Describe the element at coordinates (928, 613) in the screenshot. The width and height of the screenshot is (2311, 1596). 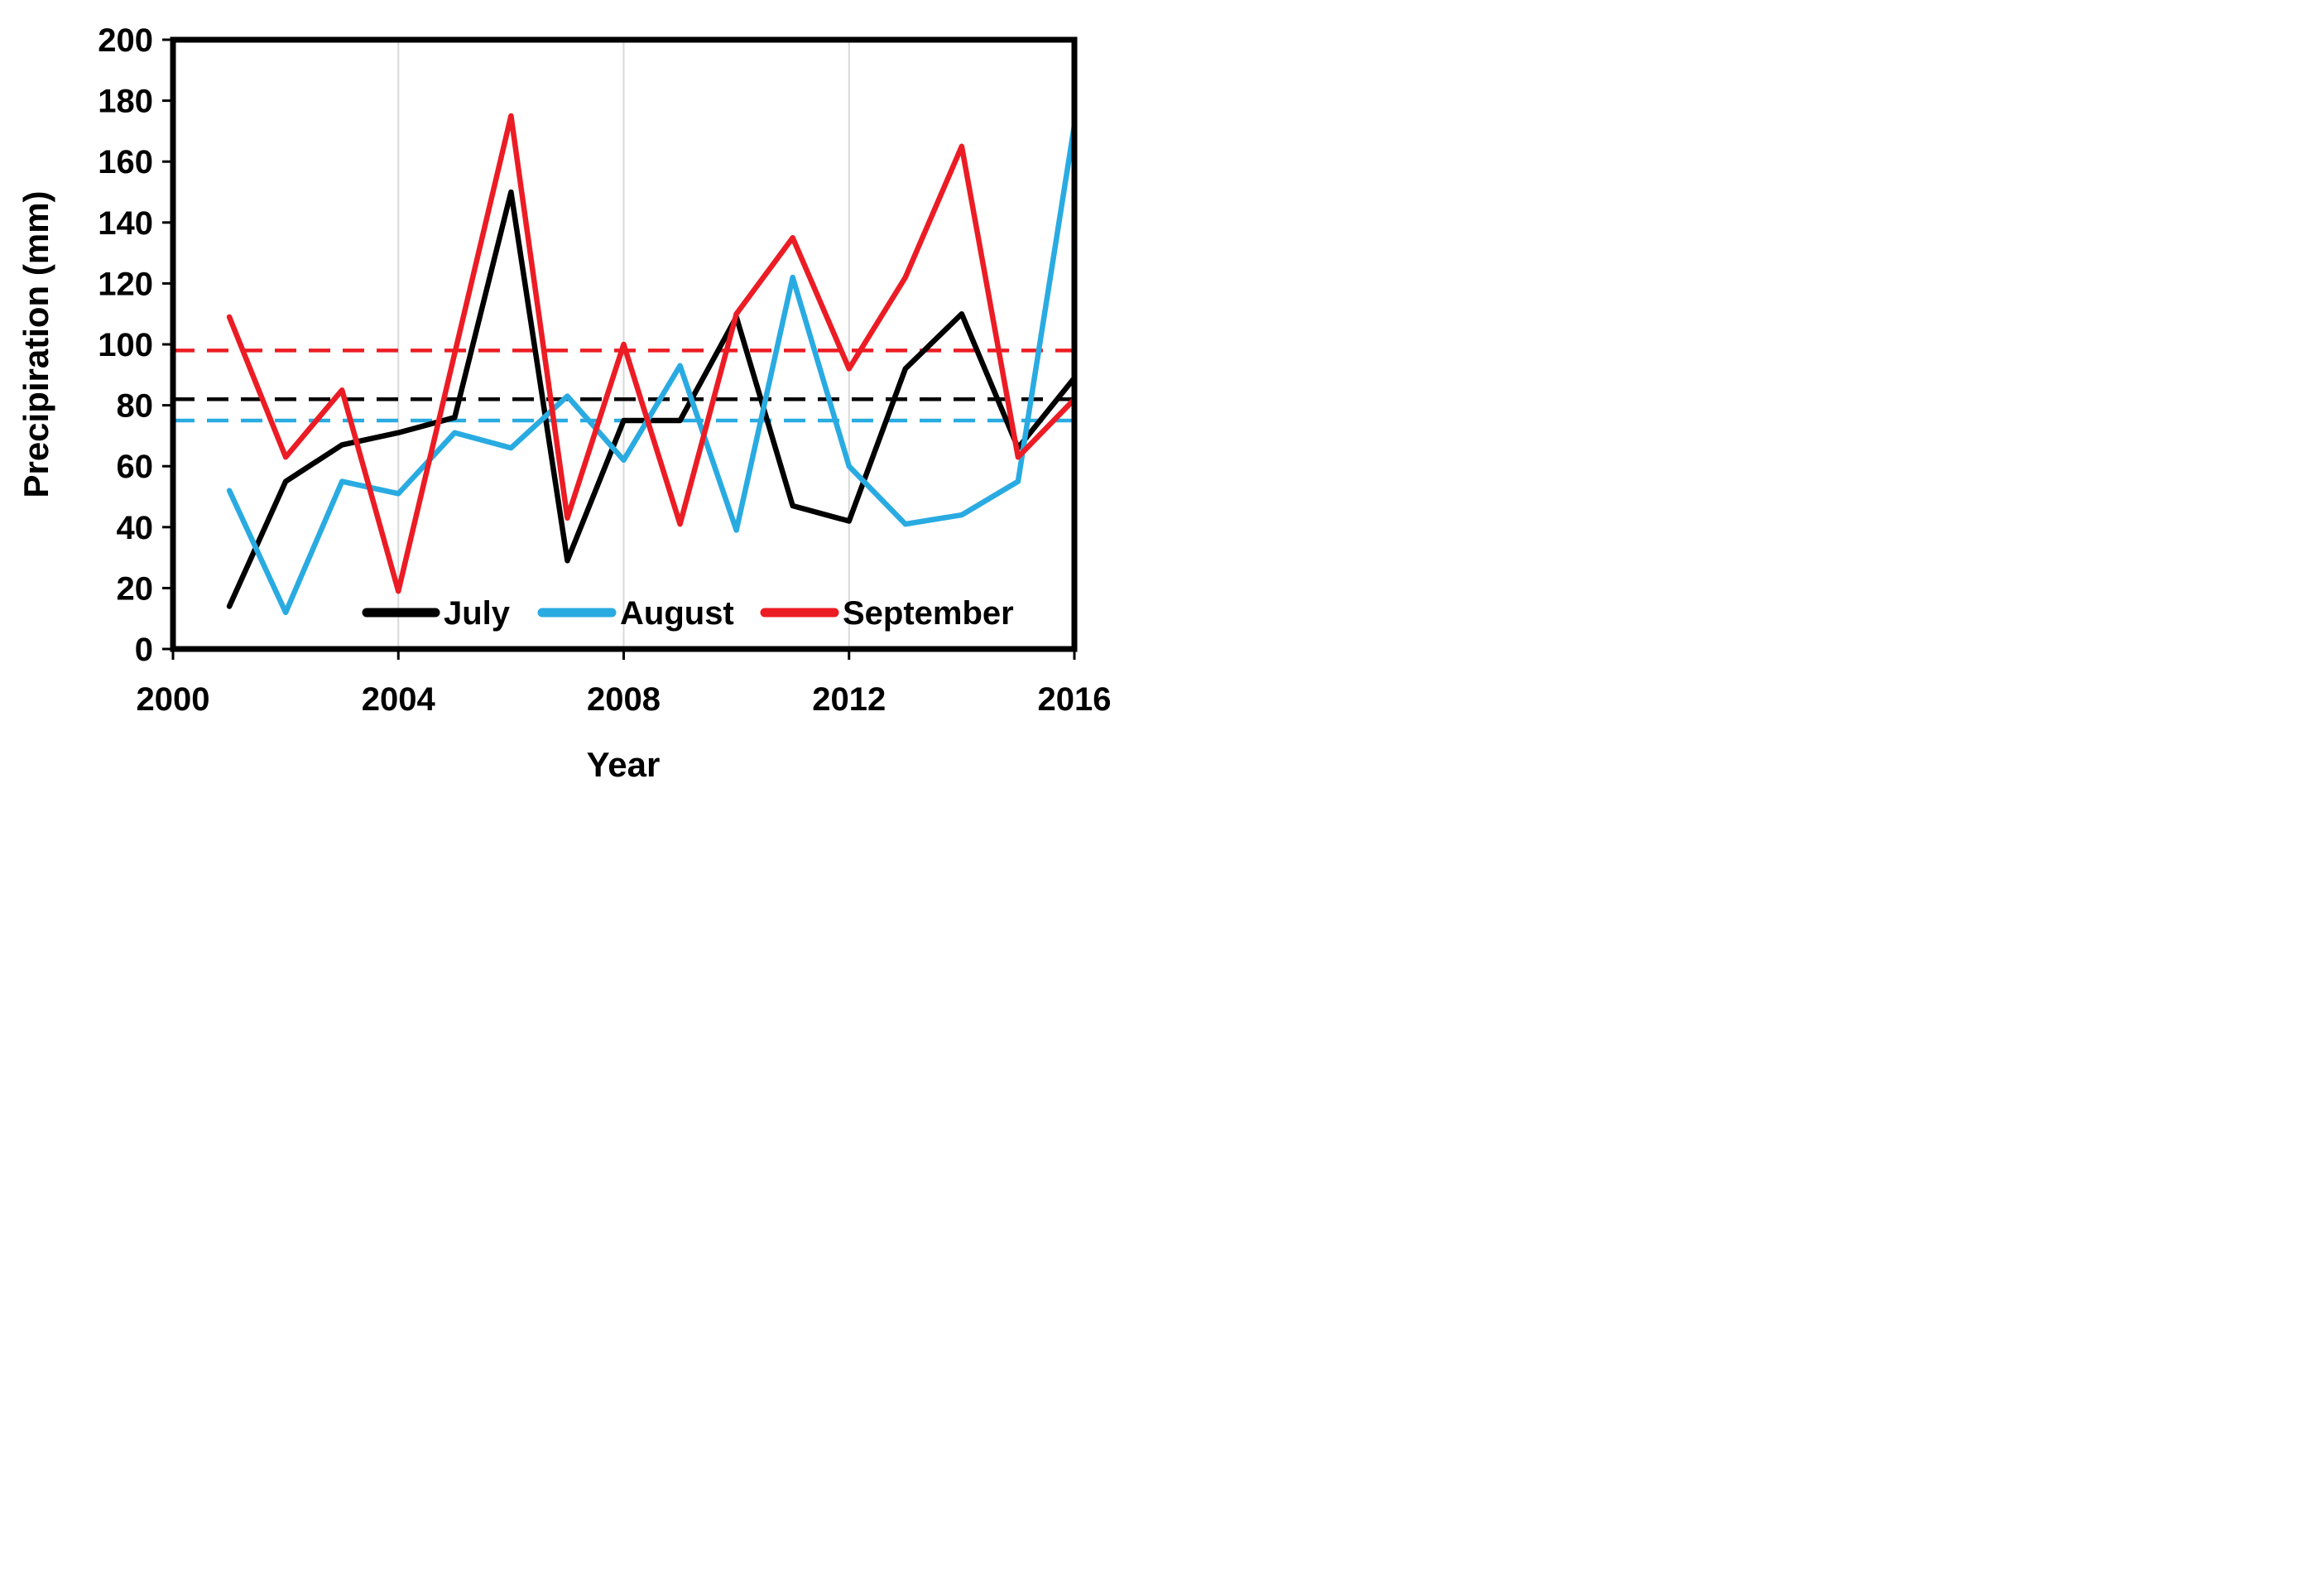
I see `legend-label-september: September` at that location.